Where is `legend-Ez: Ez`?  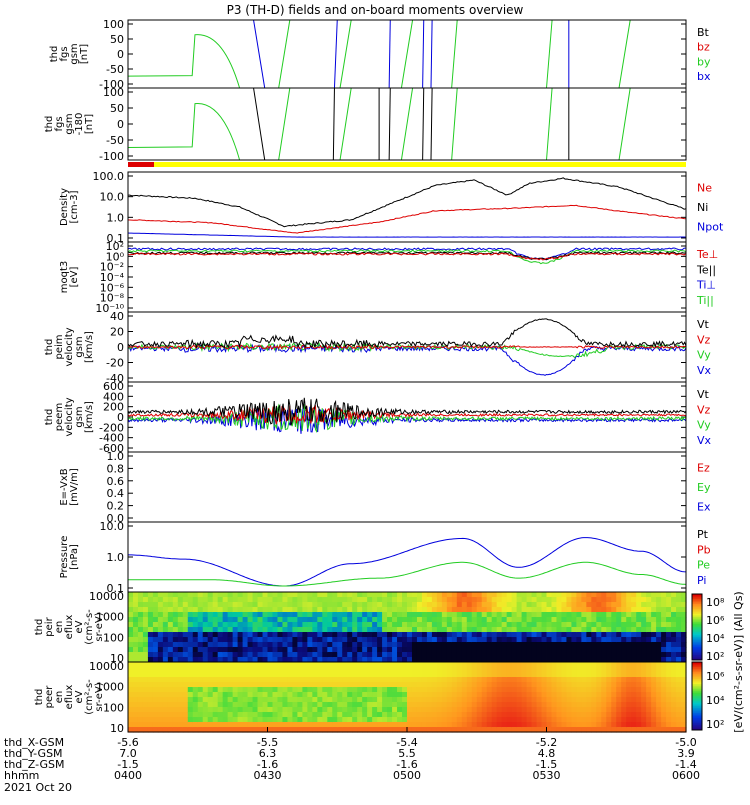
legend-Ez: Ez is located at coordinates (703, 468).